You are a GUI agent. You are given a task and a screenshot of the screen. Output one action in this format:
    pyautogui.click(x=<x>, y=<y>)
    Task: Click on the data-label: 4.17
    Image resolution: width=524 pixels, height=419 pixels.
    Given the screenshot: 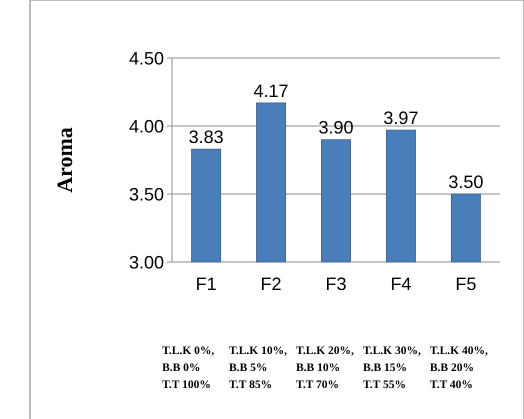 What is the action you would take?
    pyautogui.click(x=271, y=90)
    